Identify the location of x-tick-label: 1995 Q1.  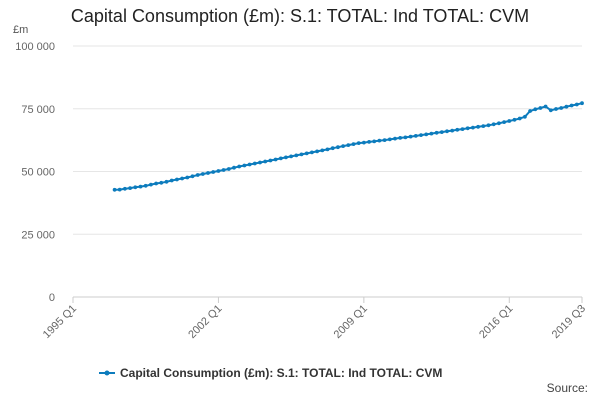
(60, 322).